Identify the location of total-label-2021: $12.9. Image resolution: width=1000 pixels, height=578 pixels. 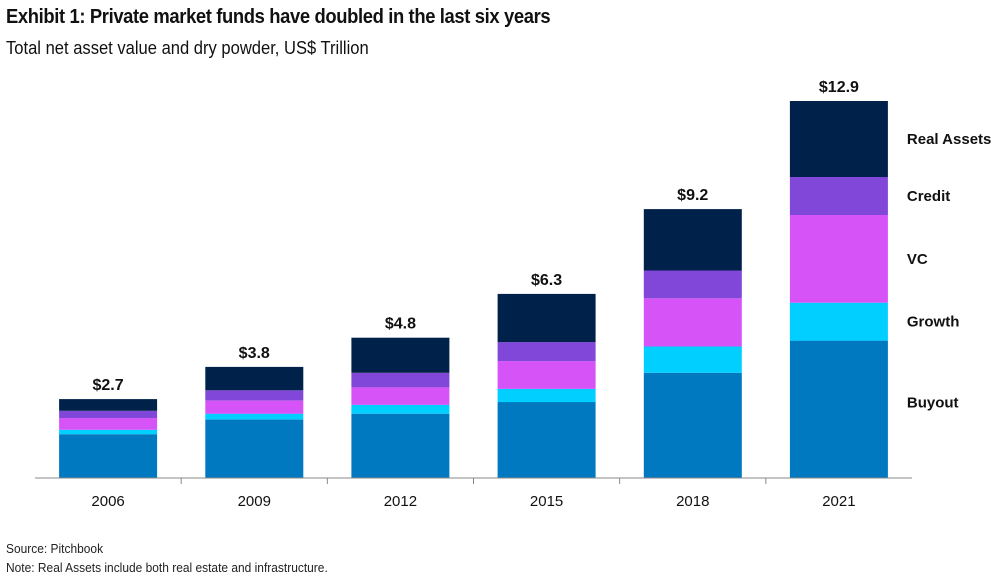
(839, 87).